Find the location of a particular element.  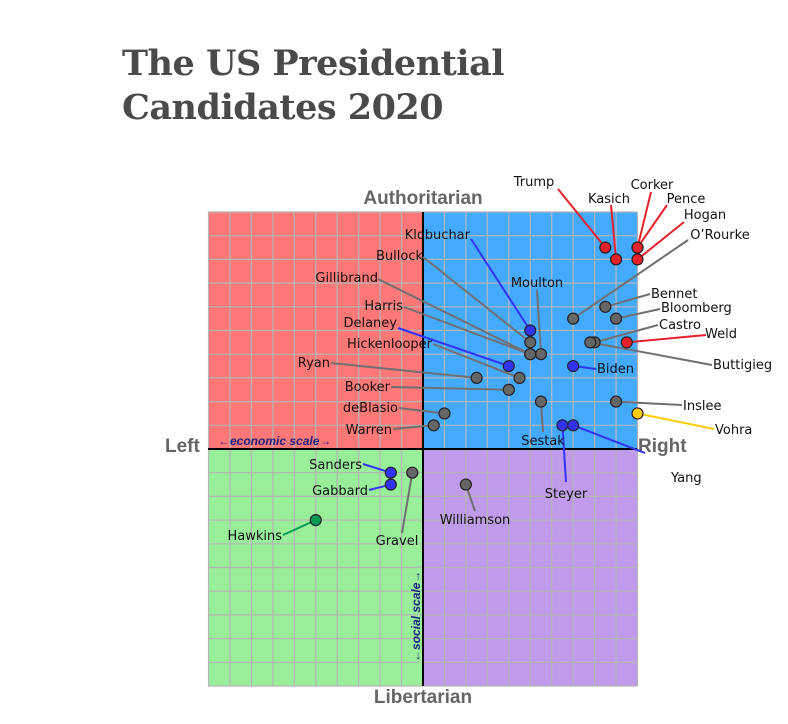

label-williamson: Williamson is located at coordinates (475, 520).